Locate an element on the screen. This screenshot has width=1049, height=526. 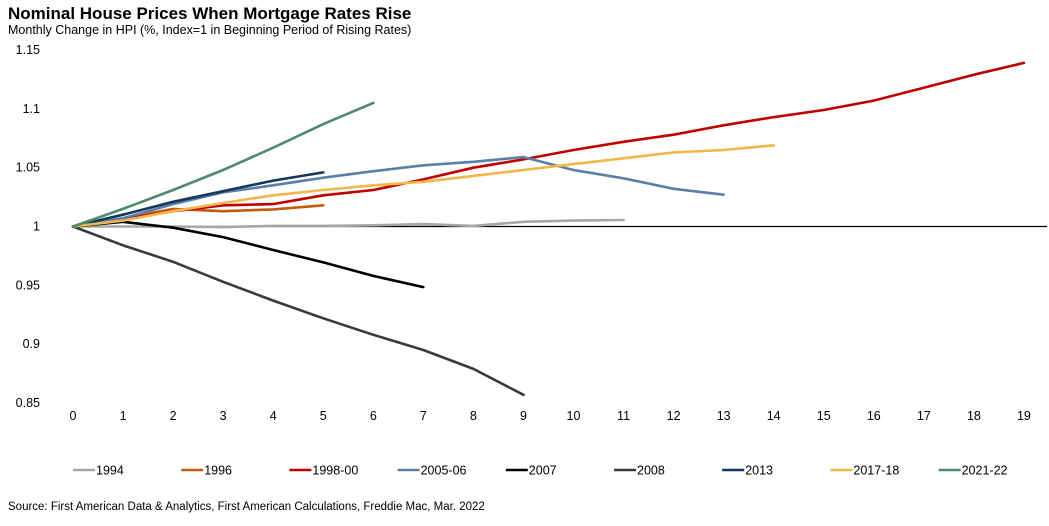
legend-label: 2008 is located at coordinates (651, 471).